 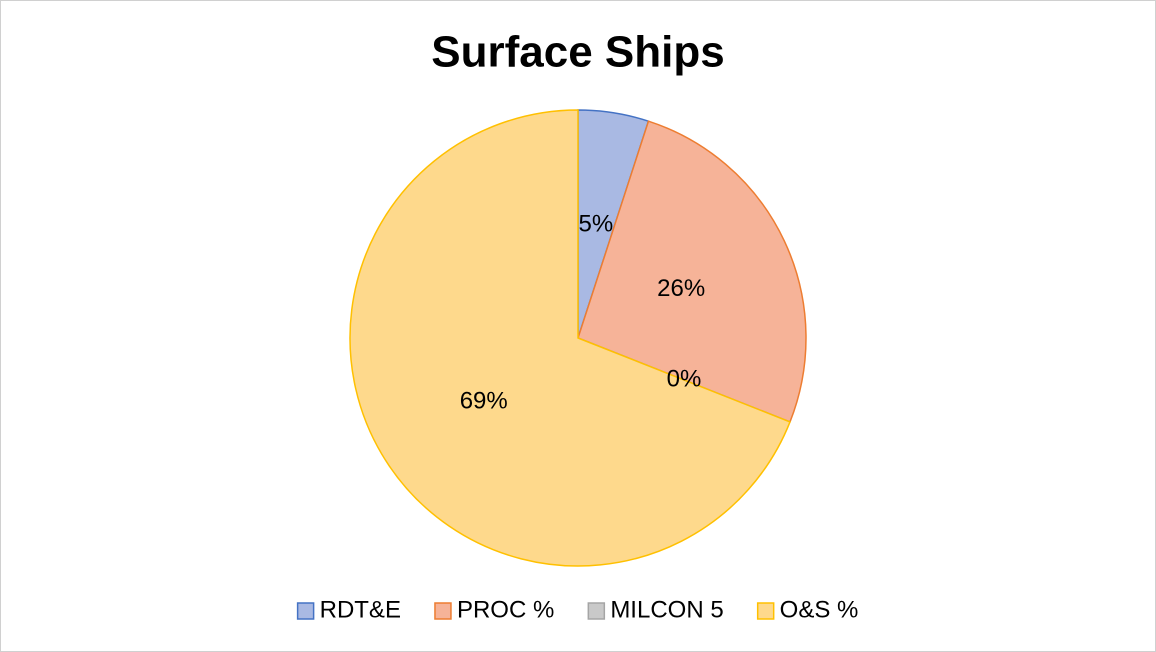 What do you see at coordinates (577, 52) in the screenshot?
I see `chart-title: Surface Ships` at bounding box center [577, 52].